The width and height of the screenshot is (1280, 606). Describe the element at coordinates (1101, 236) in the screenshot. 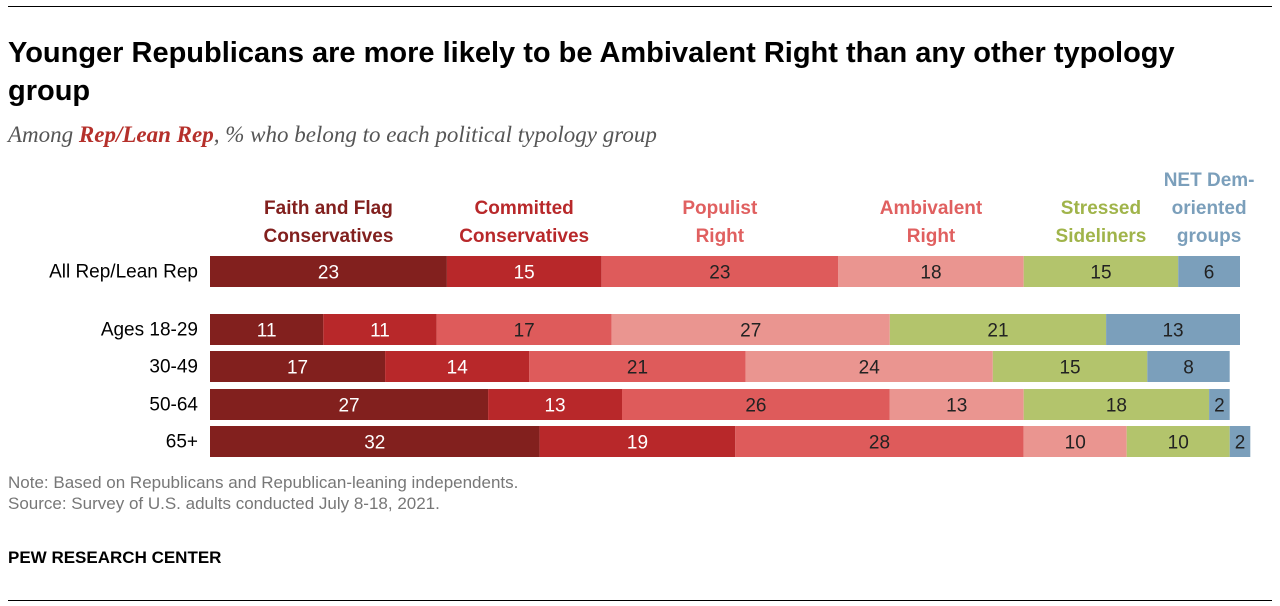

I see `series-label-line: Sideliners` at that location.